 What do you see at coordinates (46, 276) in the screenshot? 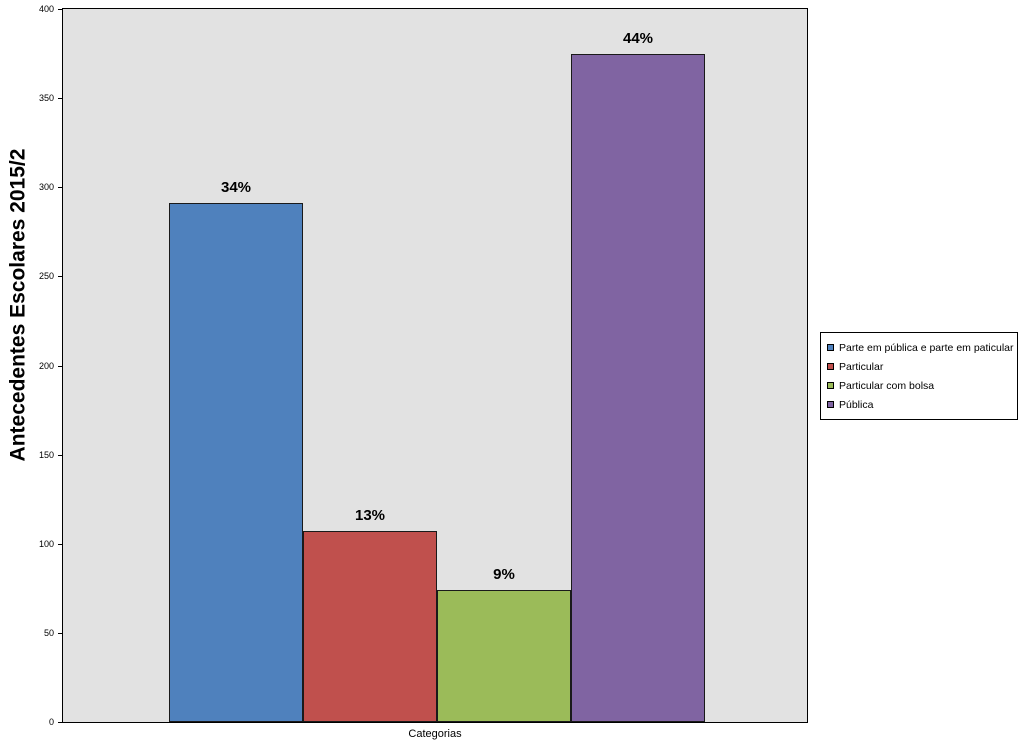
I see `y-tick-label: 250` at bounding box center [46, 276].